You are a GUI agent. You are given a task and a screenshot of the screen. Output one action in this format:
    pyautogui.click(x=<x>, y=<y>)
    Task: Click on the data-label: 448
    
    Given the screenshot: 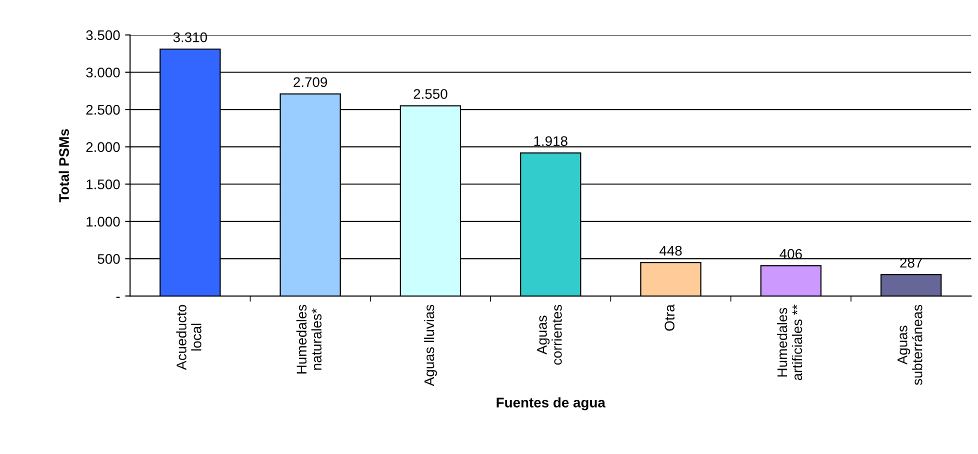 What is the action you would take?
    pyautogui.click(x=671, y=251)
    